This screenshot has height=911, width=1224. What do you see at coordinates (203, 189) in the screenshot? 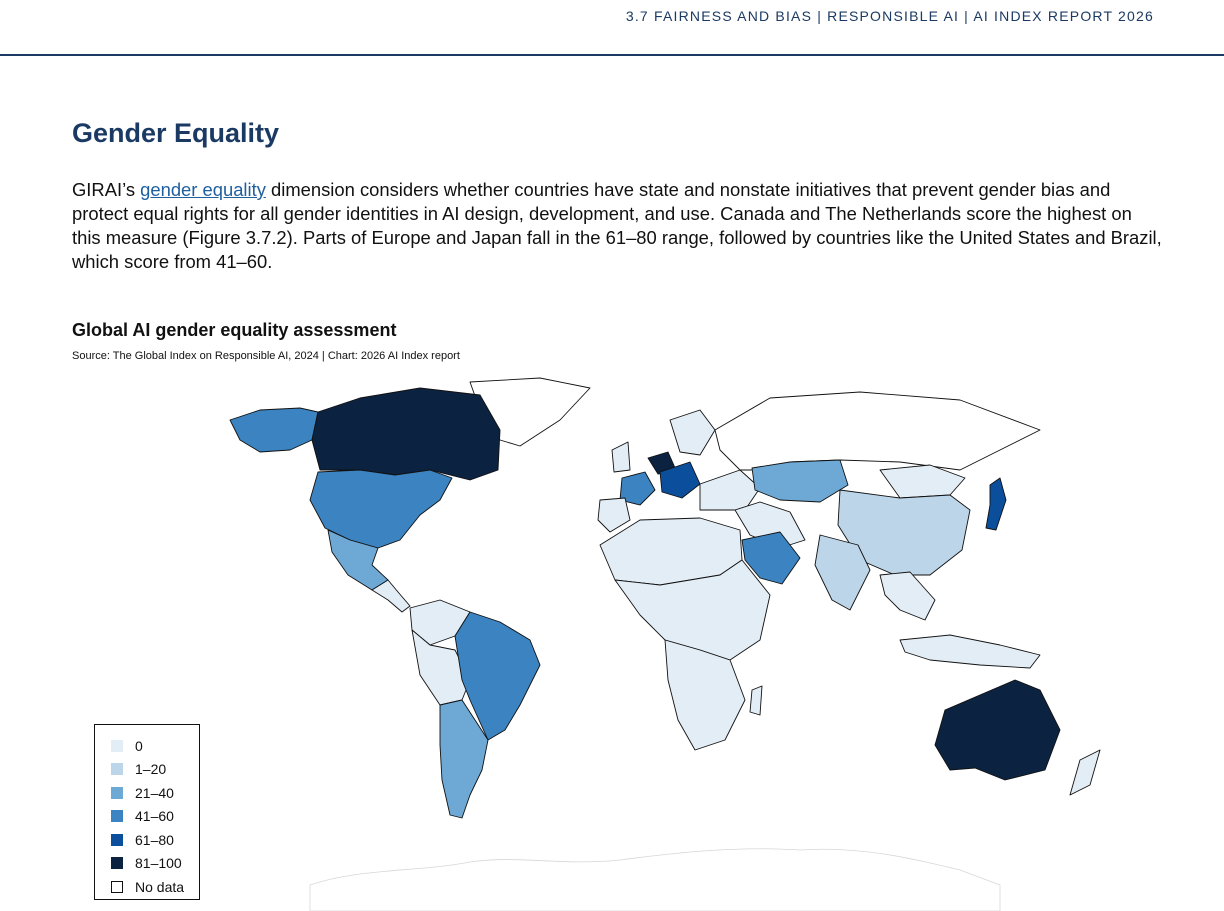
I see `gender-equality-link: gender equality` at bounding box center [203, 189].